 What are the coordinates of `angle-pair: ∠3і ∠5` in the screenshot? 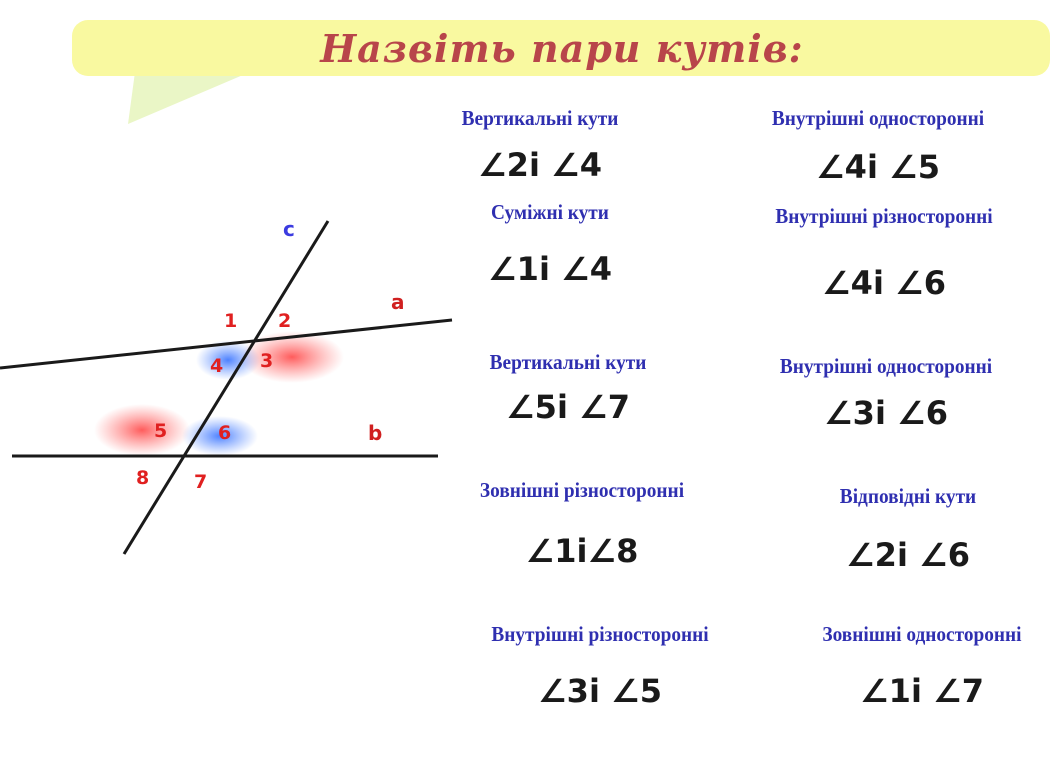 It's located at (599, 691).